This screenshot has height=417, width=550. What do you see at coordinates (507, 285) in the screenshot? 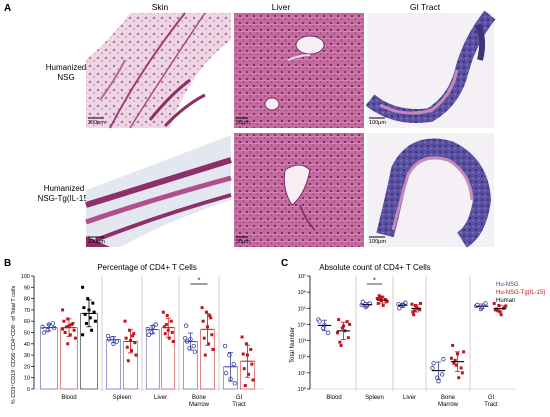
I see `legend-hu-nsg: Hu-NSG` at bounding box center [507, 285].